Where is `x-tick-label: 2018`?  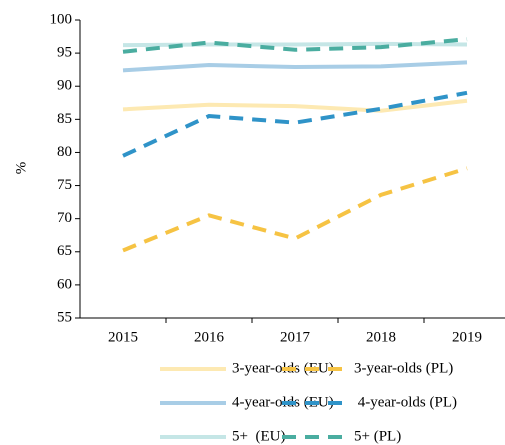 x-tick-label: 2018 is located at coordinates (381, 337).